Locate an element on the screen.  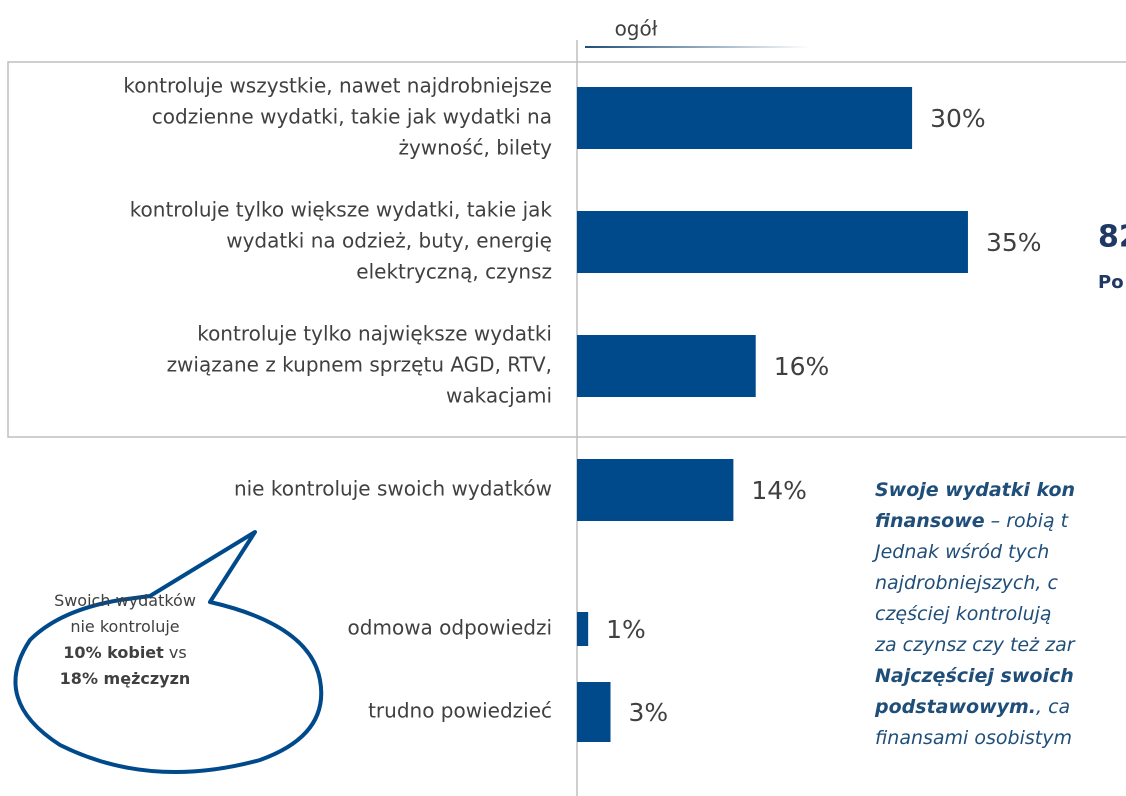
paragraph-line: finansami osobistym is located at coordinates (973, 738).